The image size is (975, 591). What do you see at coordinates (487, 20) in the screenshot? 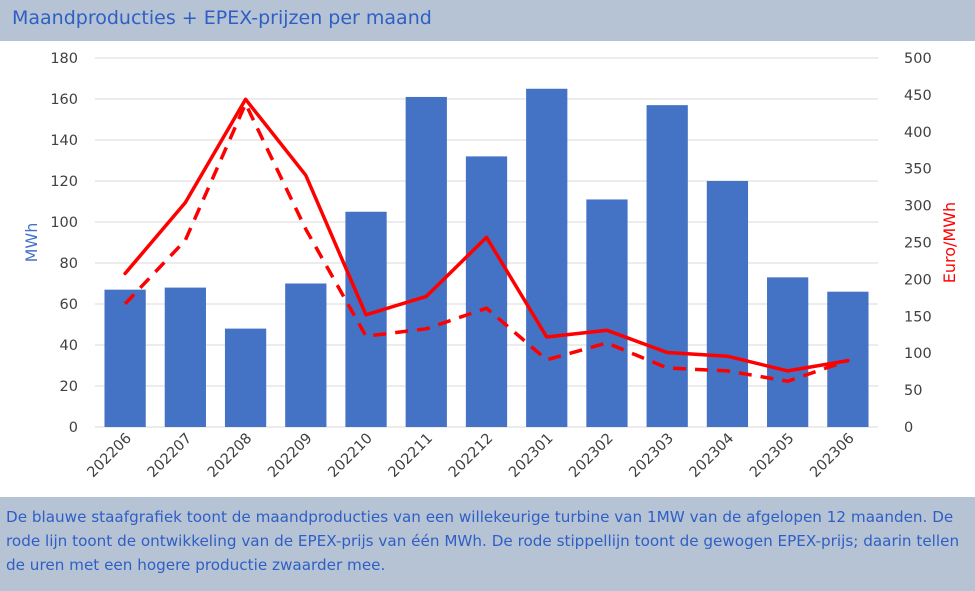
I see `title-band: Maandproducties + EPEX-prijzen per maand` at bounding box center [487, 20].